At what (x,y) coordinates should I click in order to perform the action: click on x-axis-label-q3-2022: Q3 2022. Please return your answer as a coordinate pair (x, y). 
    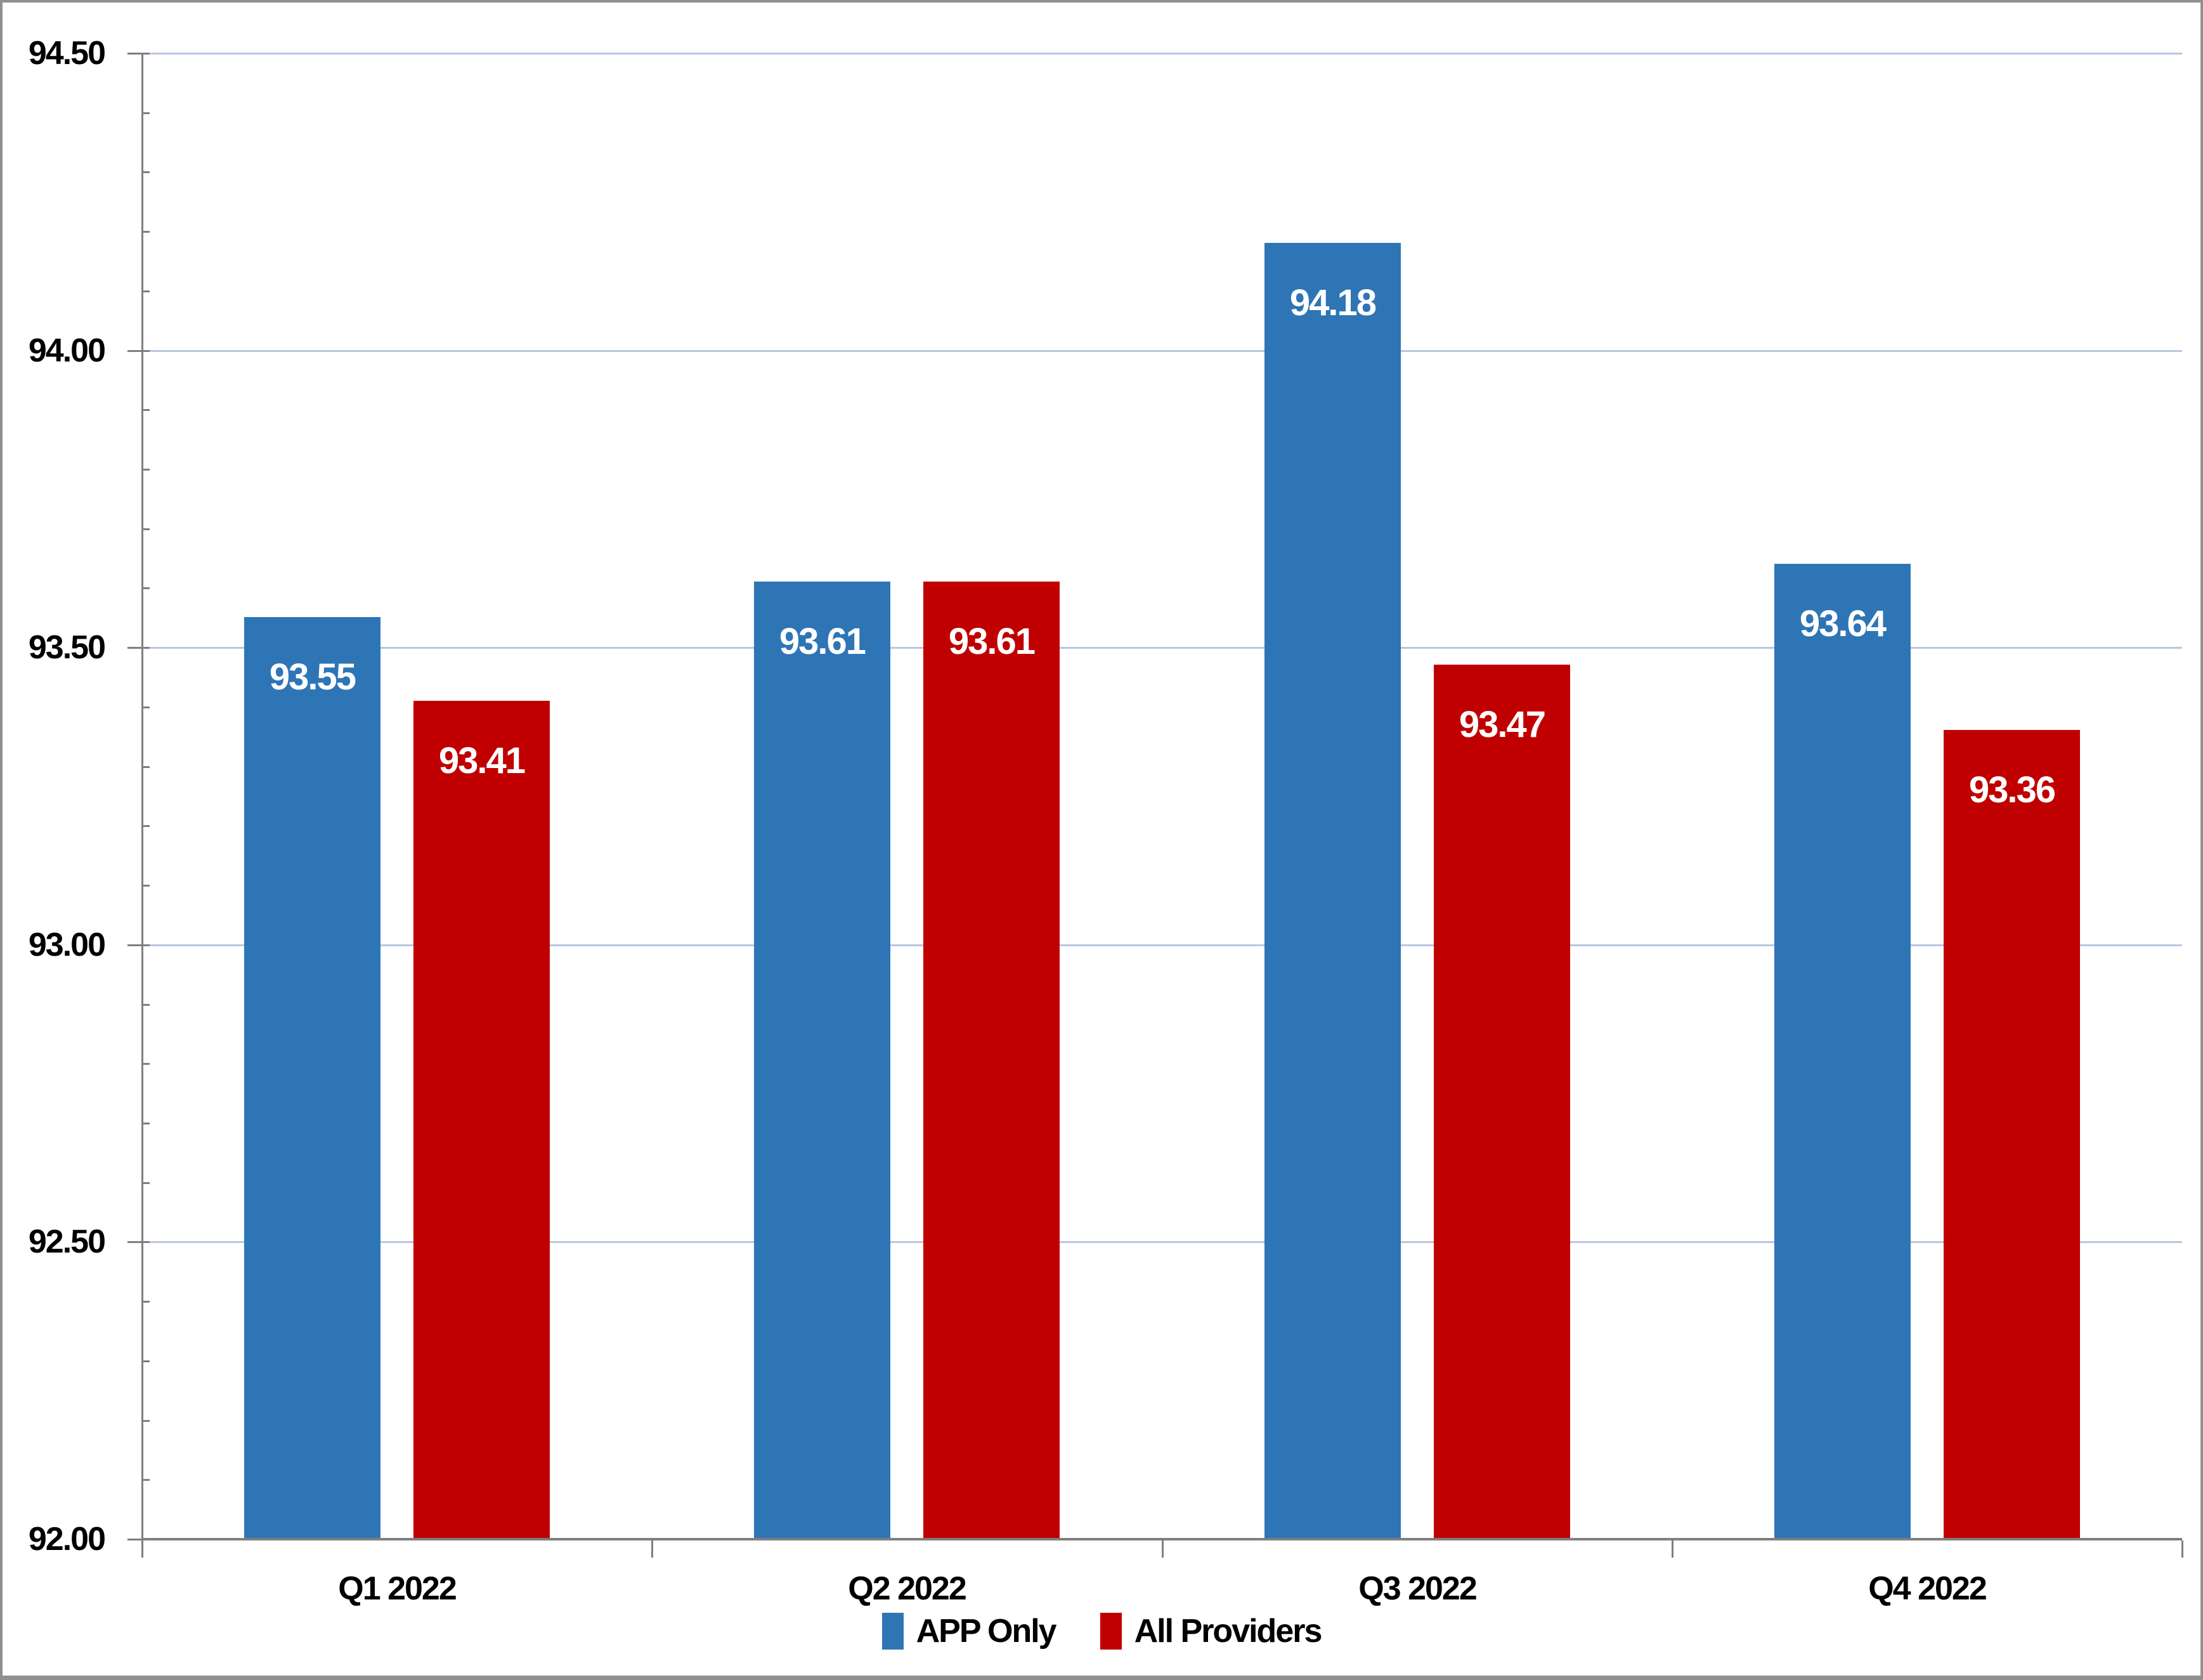
    Looking at the image, I should click on (1418, 1588).